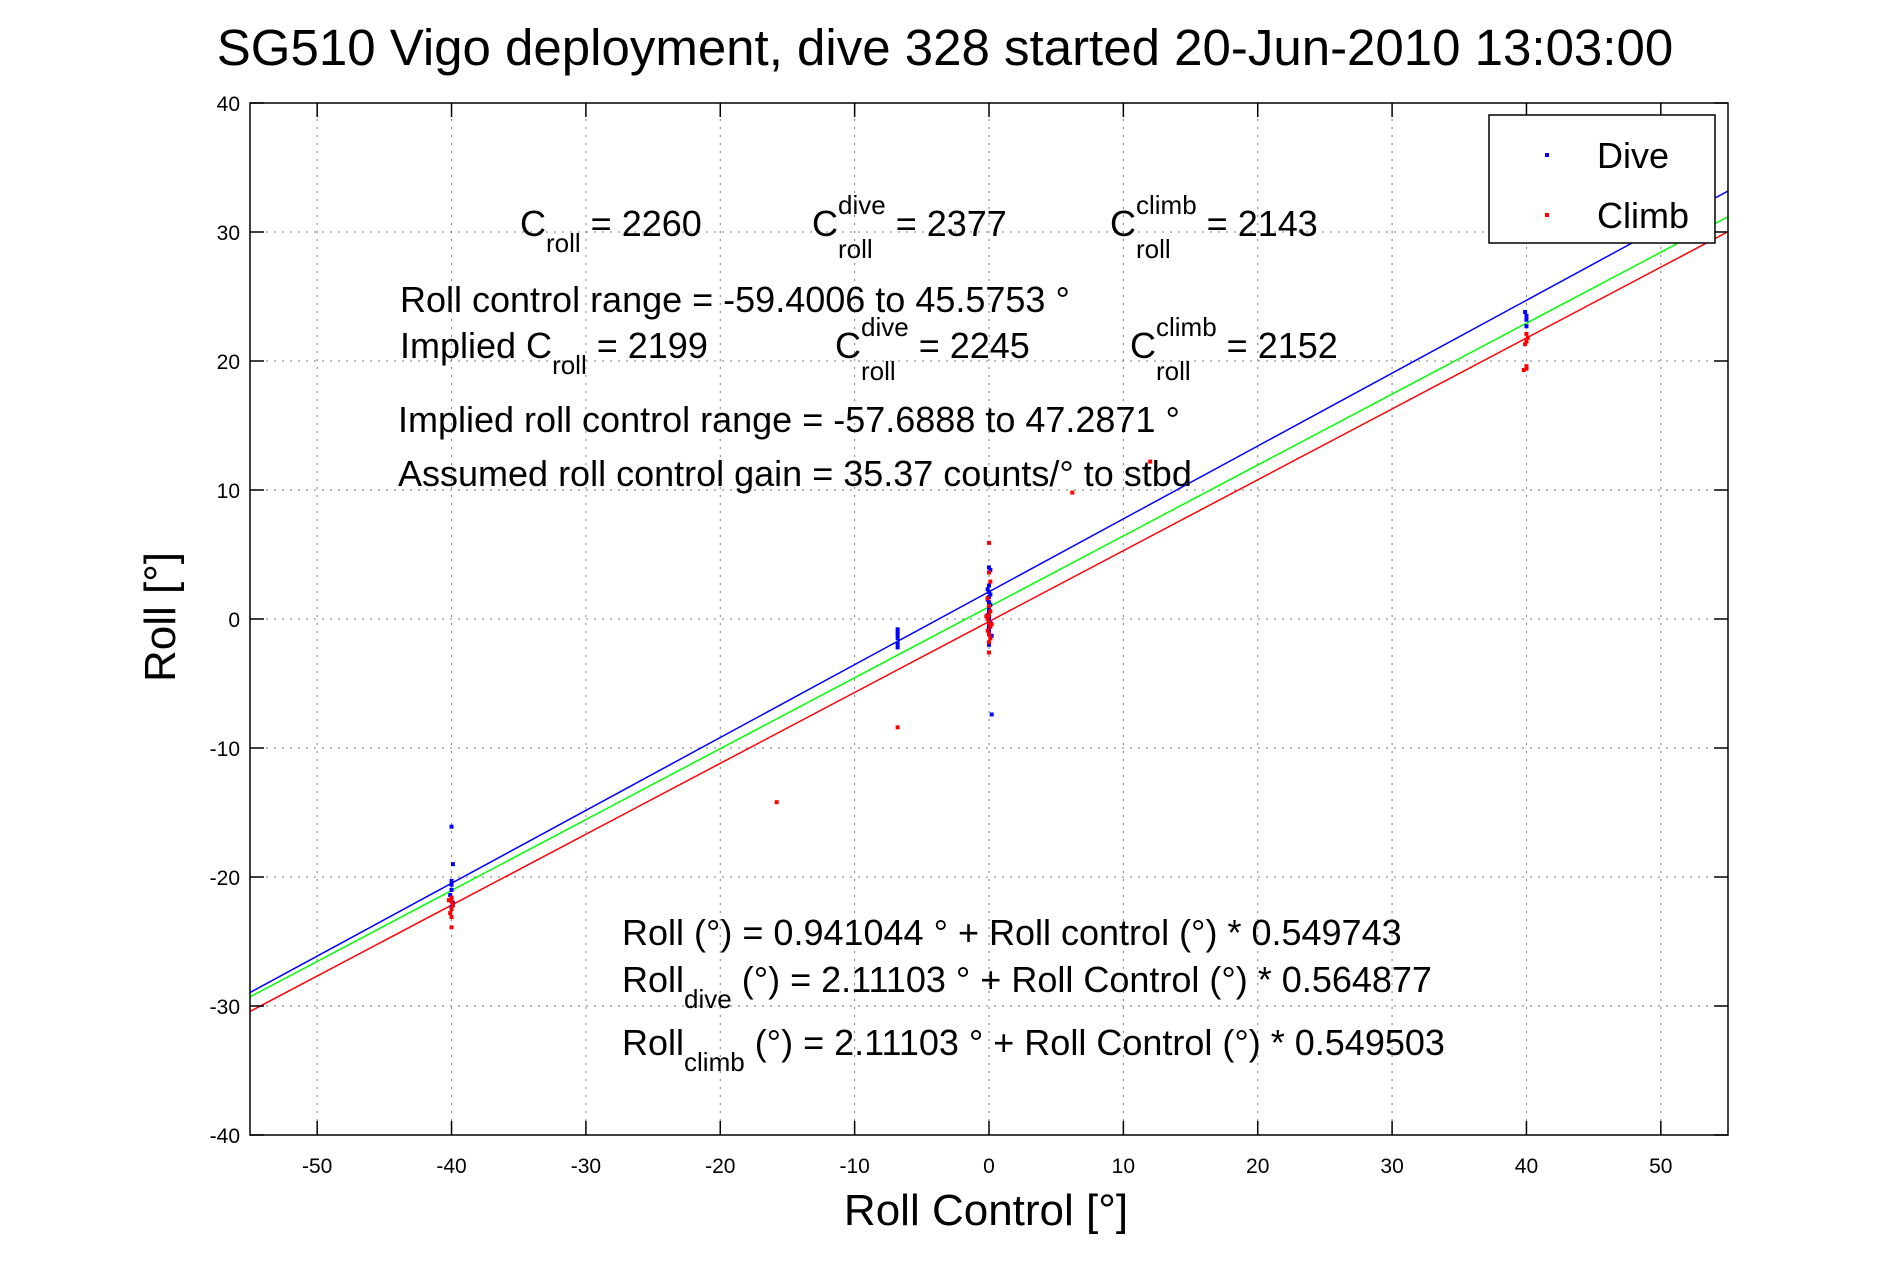 This screenshot has height=1267, width=1891. I want to click on y-tick-label: 30, so click(228, 233).